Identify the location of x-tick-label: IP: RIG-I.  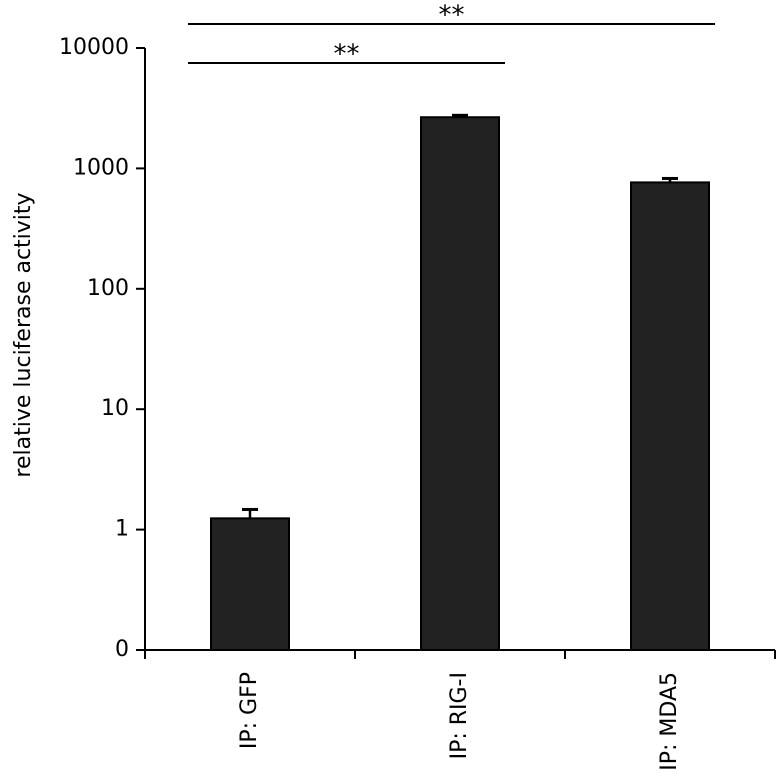
(459, 715).